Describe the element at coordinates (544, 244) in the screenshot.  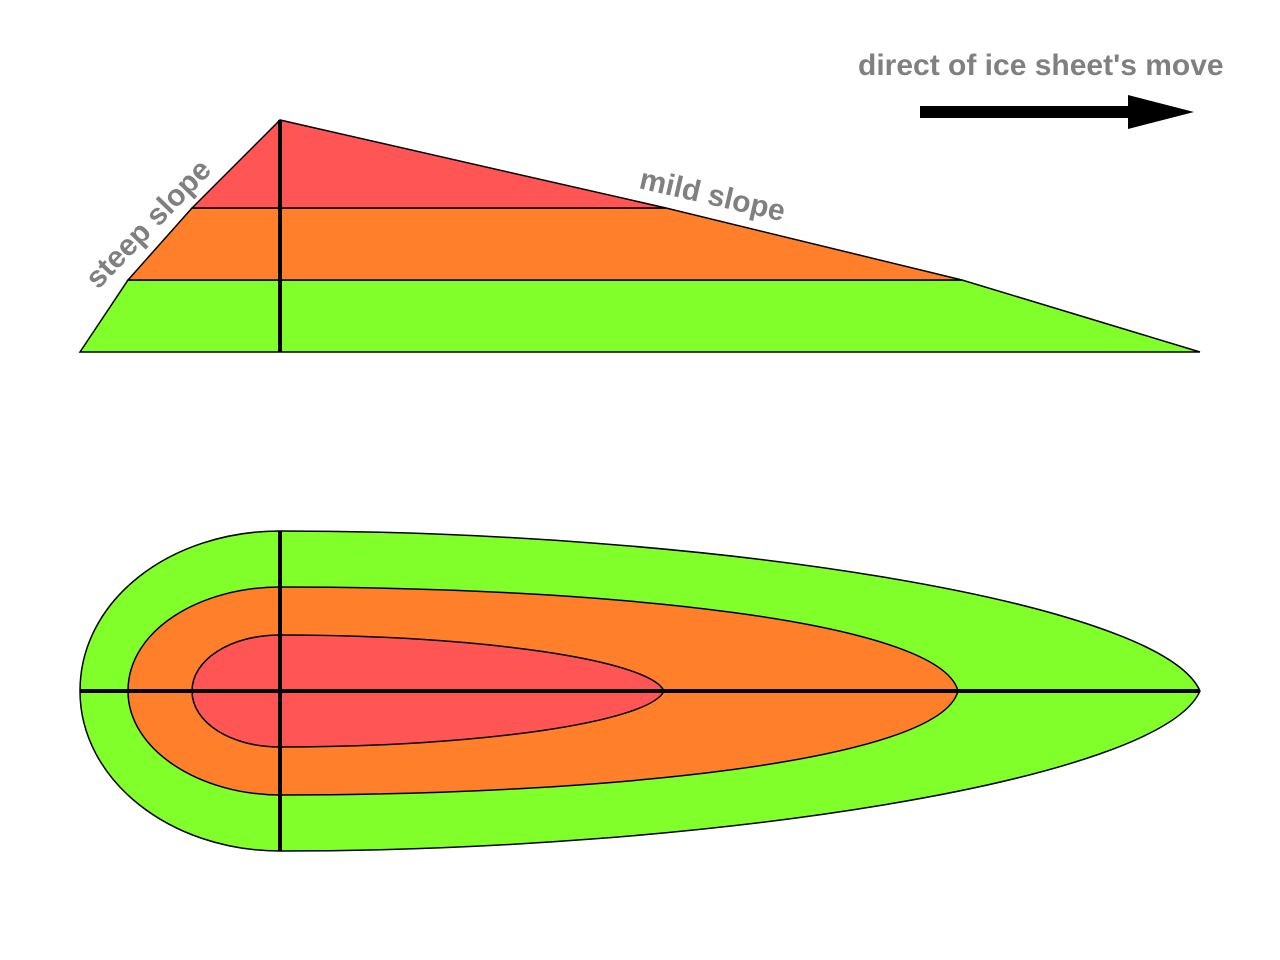
I see `middle-zone` at that location.